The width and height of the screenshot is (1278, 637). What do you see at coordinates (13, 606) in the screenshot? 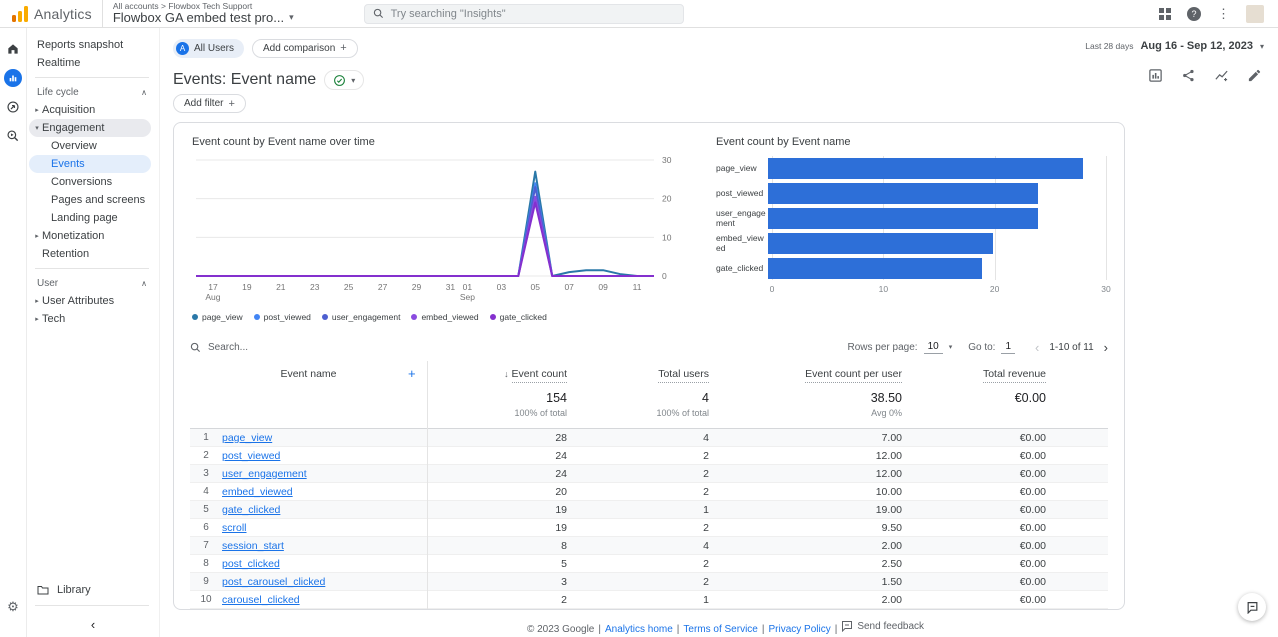
I see `admin-gear-icon: ⚙` at bounding box center [13, 606].